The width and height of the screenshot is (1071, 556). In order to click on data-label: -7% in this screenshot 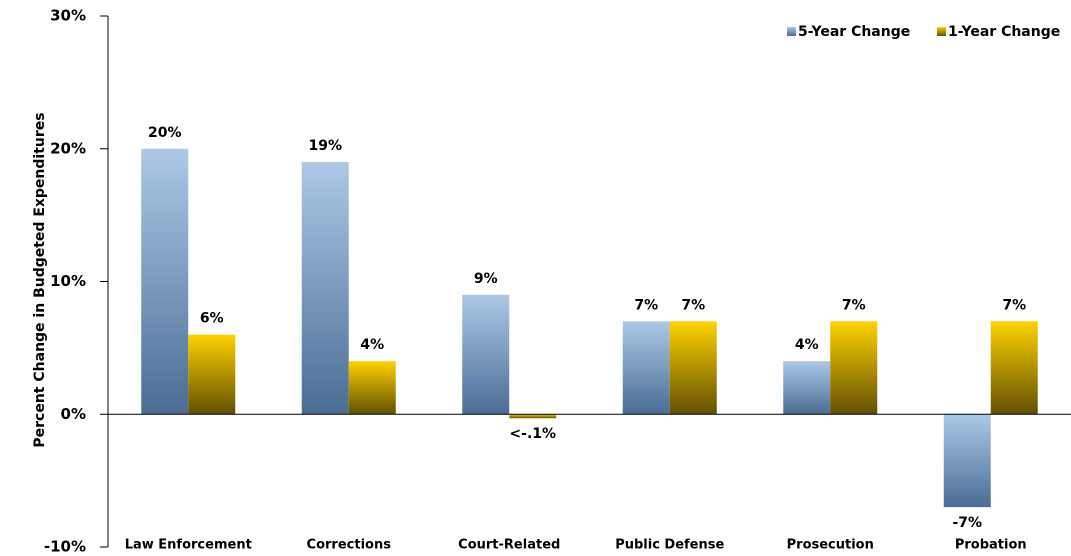, I will do `click(967, 523)`.